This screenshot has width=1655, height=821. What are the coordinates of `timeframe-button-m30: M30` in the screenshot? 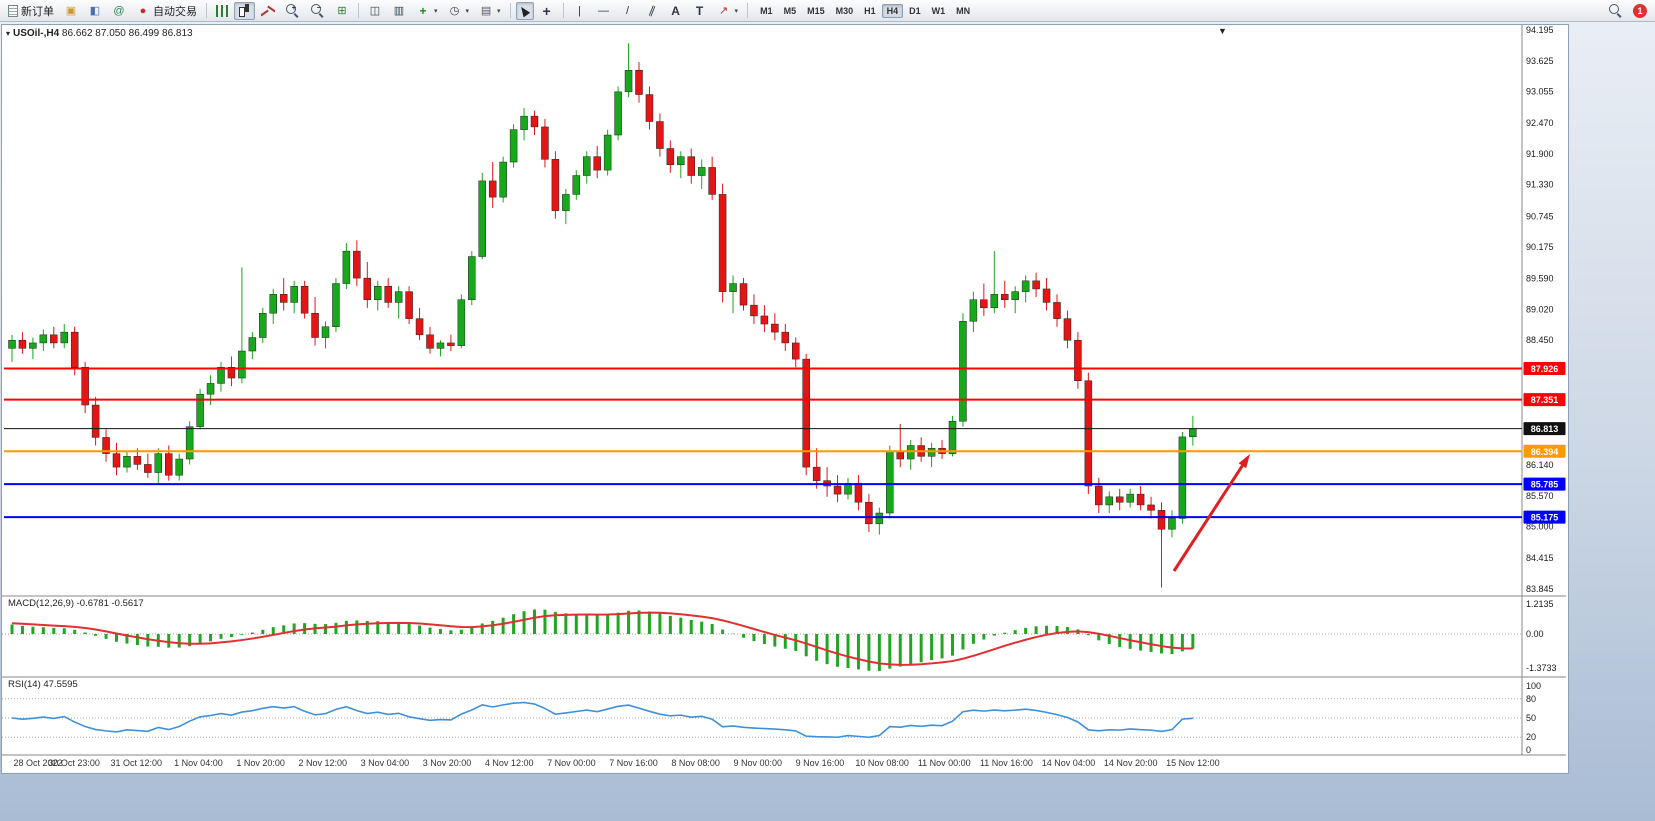 It's located at (845, 11).